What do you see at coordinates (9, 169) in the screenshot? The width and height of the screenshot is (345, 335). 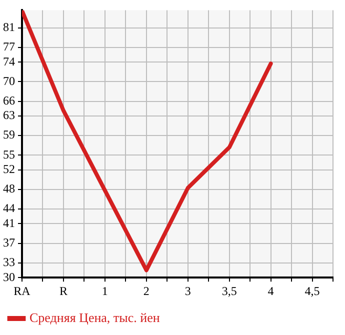 I see `y-tick-label: 52` at bounding box center [9, 169].